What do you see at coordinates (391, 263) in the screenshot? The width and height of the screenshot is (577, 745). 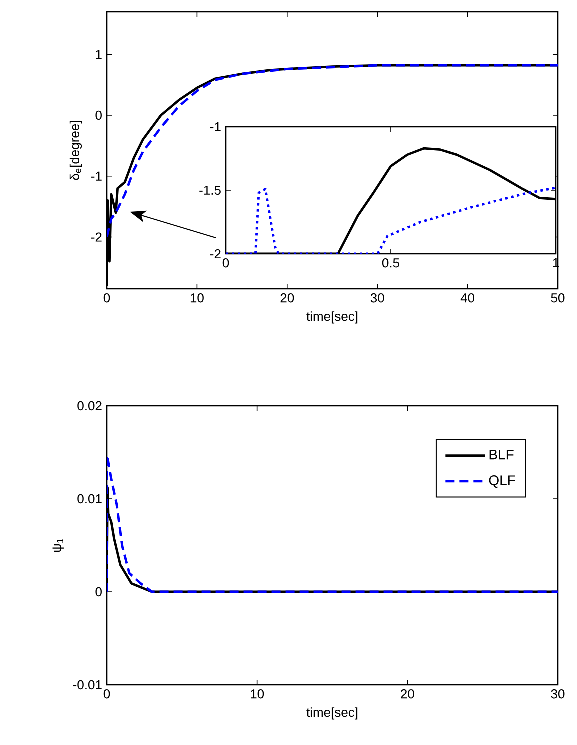 I see `x-tick-label: 0.5` at bounding box center [391, 263].